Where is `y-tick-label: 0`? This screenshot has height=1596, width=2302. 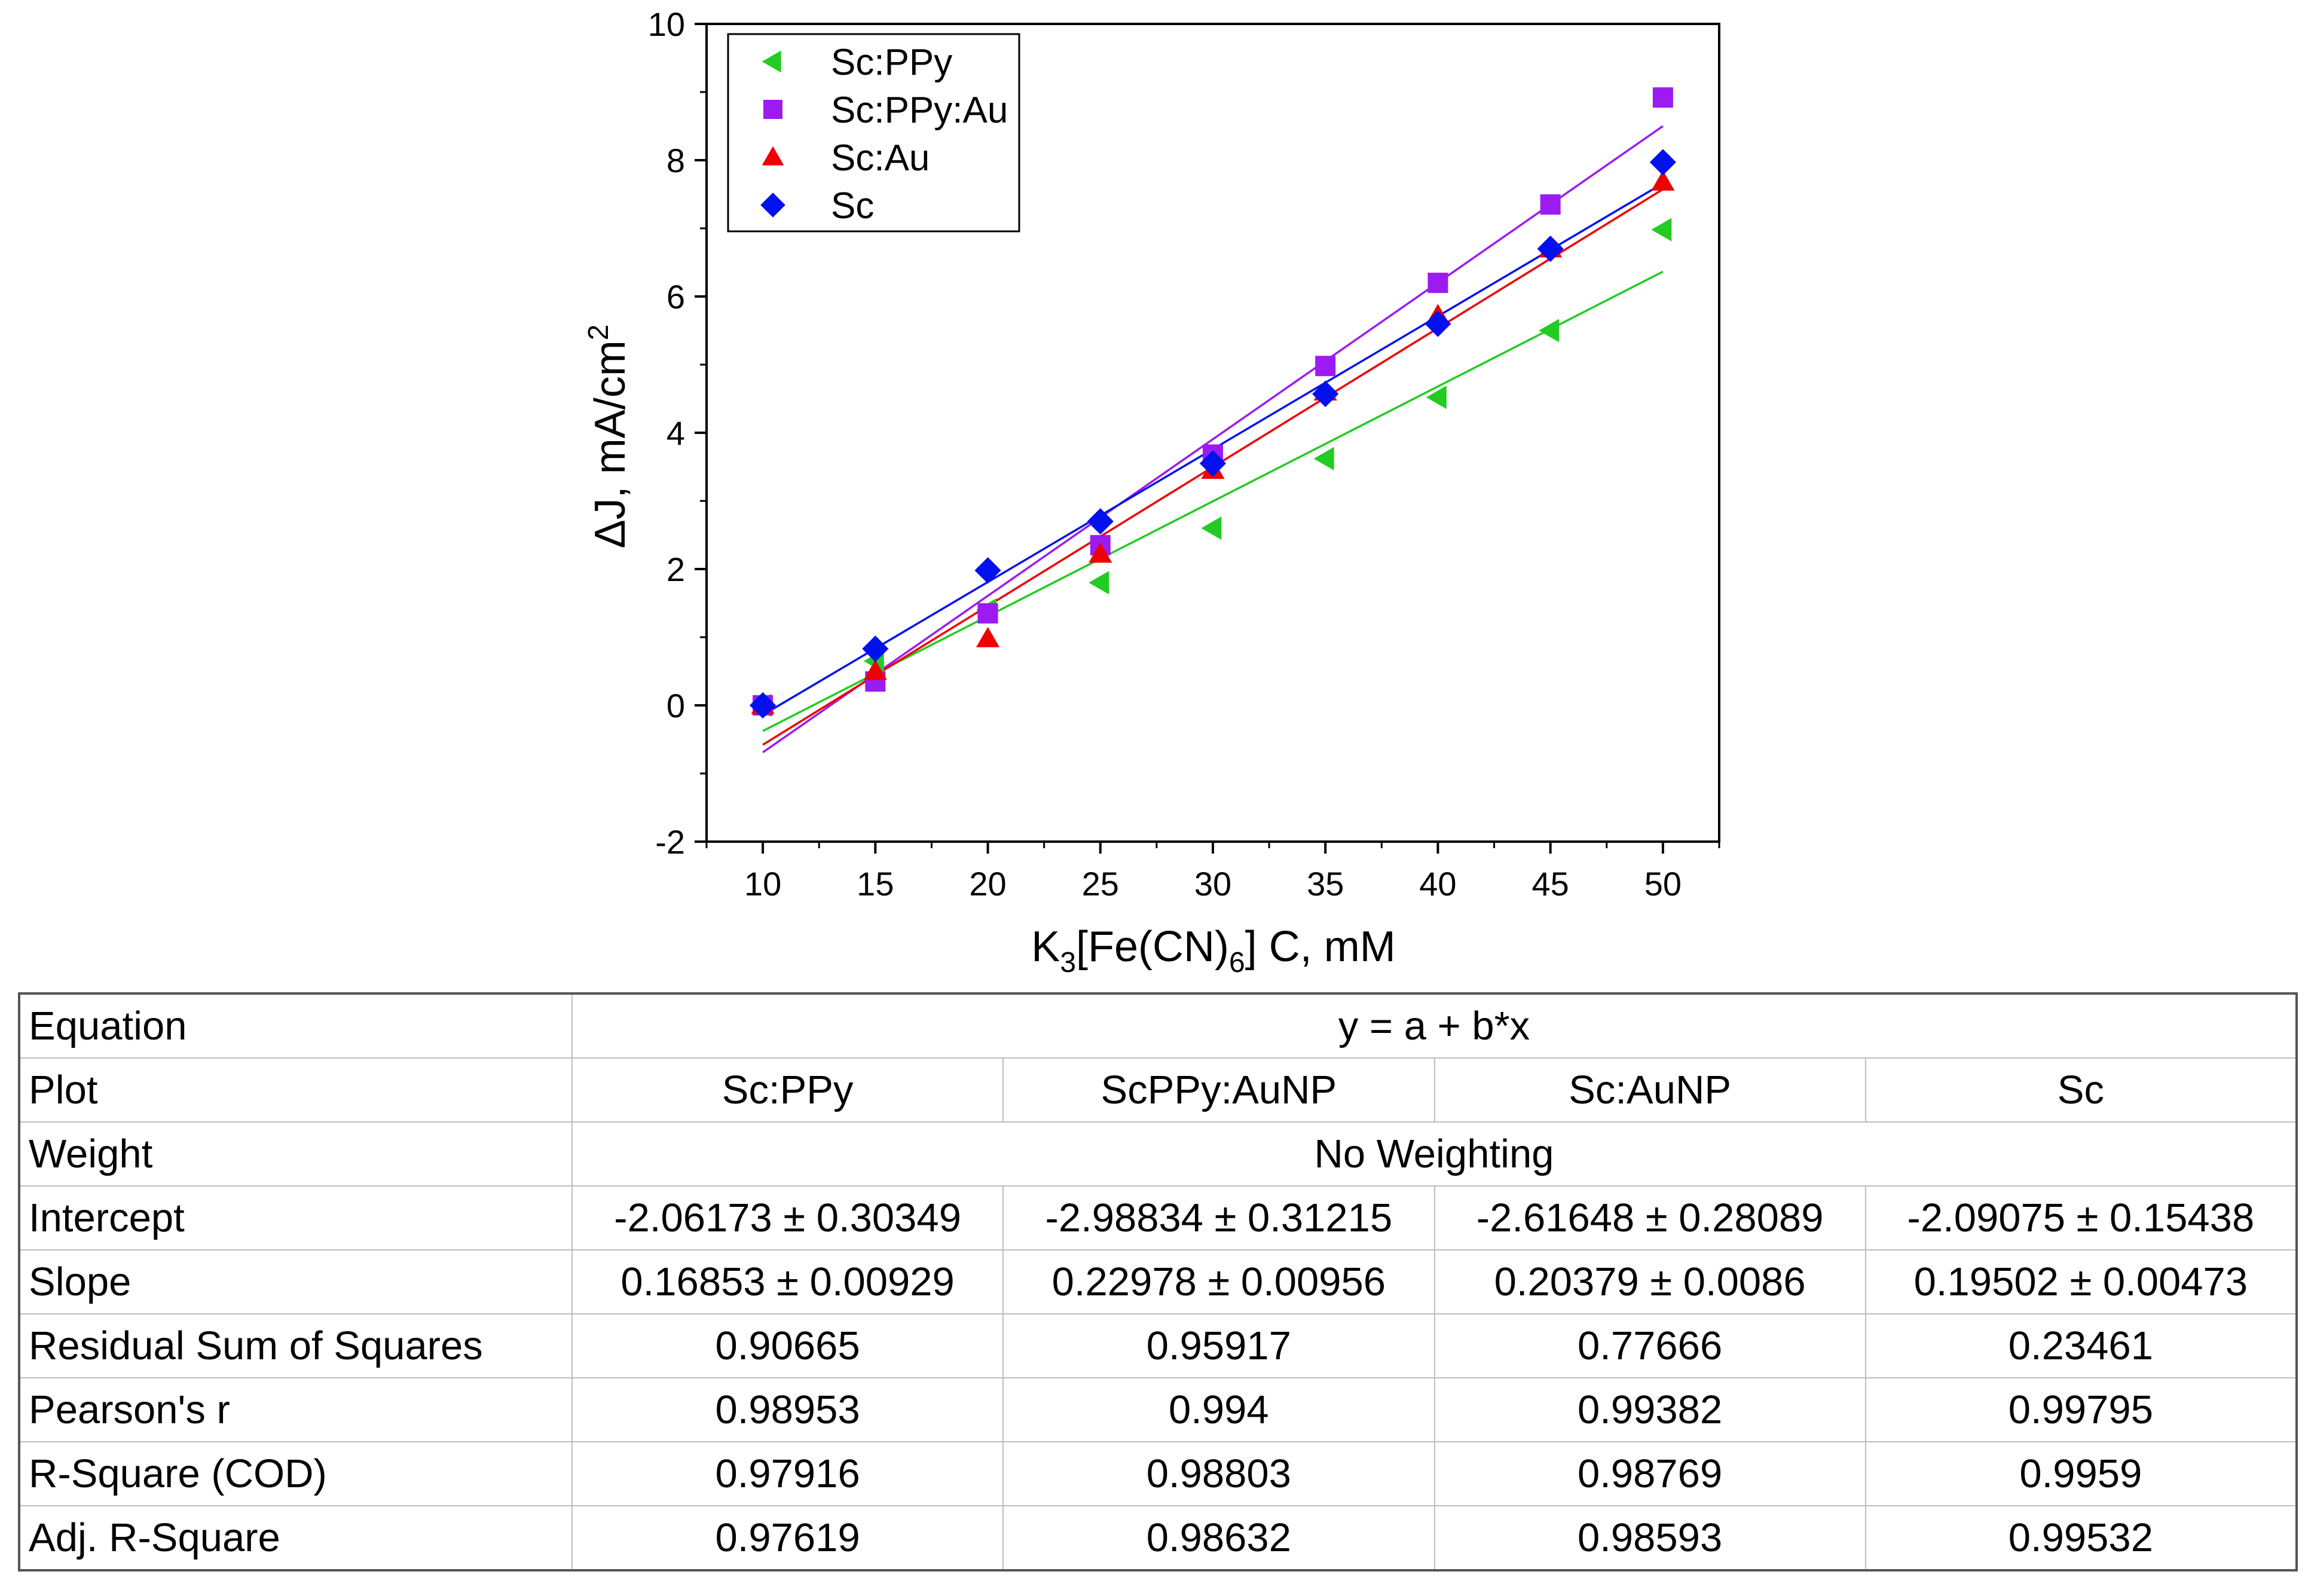
y-tick-label: 0 is located at coordinates (676, 705).